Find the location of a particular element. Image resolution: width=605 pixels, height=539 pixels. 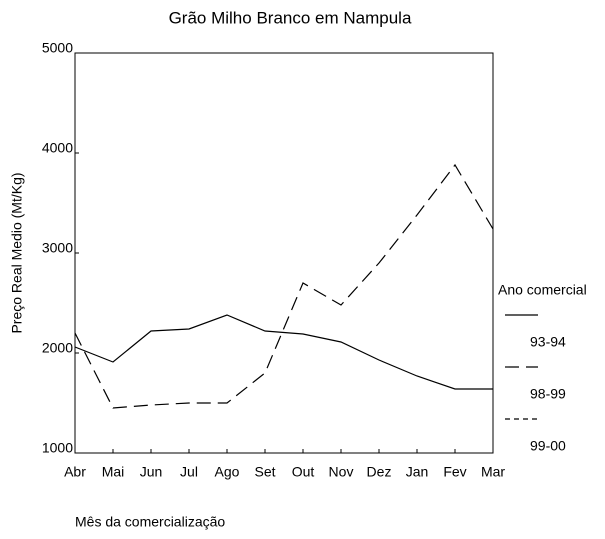

x-tick-label: Jan is located at coordinates (417, 472).